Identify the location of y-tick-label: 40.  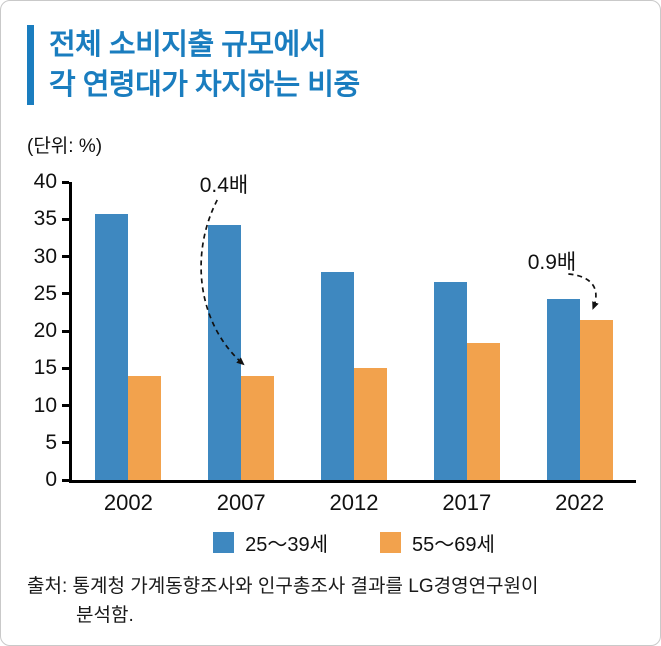
(45, 182).